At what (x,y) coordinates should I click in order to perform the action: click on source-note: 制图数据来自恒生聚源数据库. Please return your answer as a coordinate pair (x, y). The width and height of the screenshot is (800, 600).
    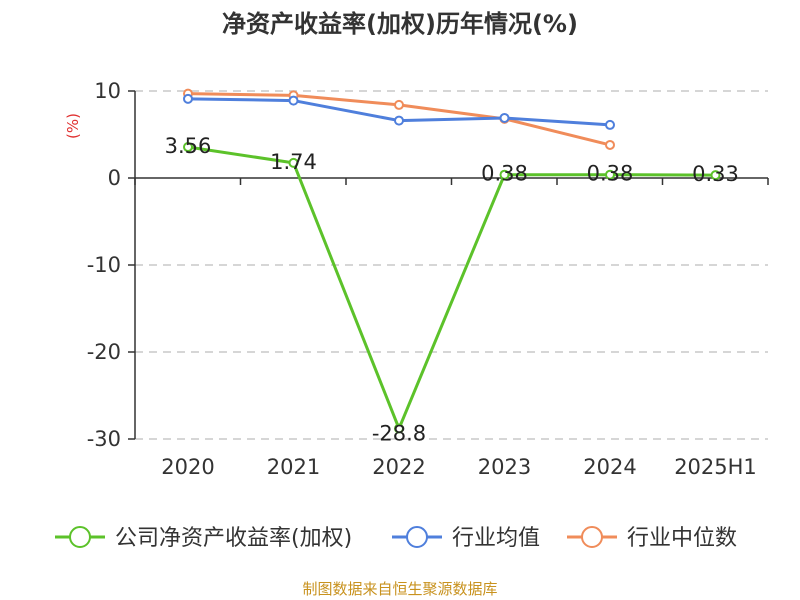
    Looking at the image, I should click on (399, 589).